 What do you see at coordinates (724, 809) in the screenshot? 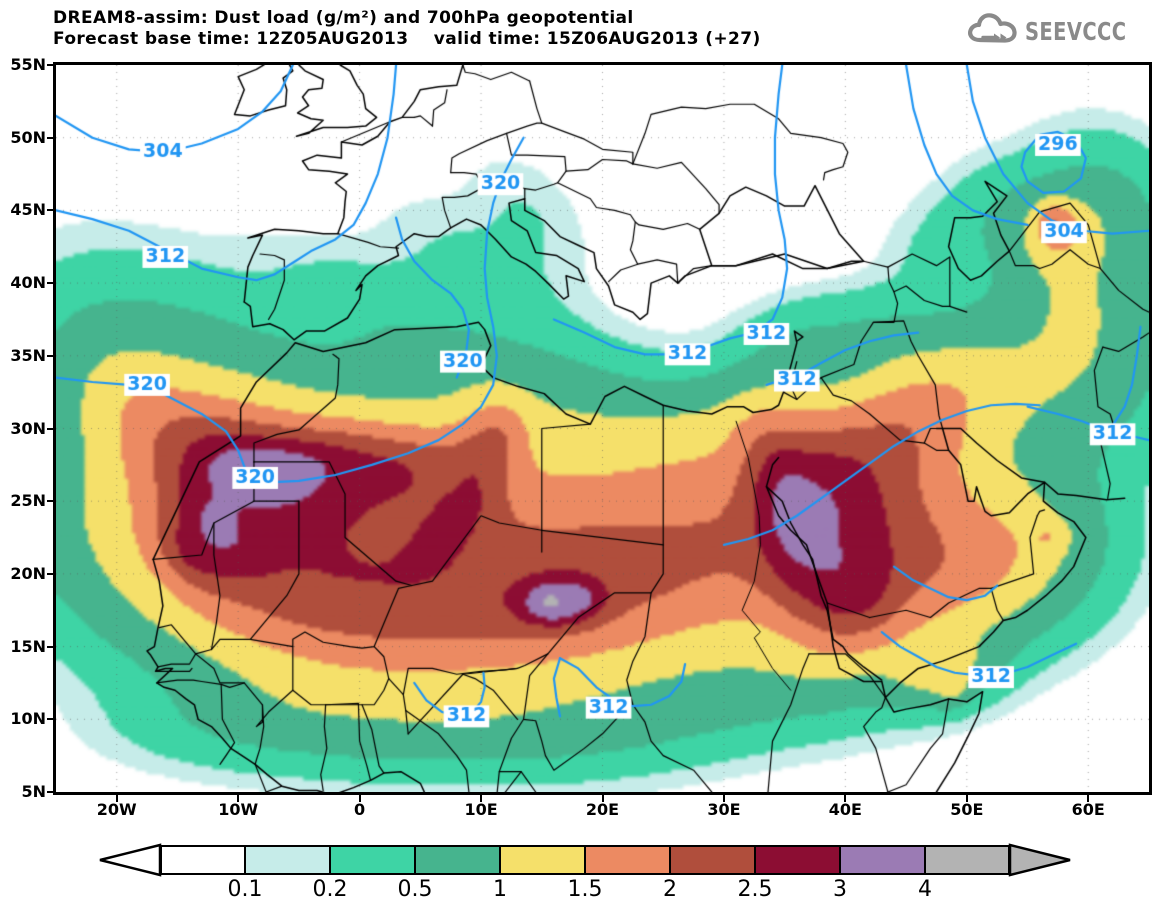
I see `x-tick-label: 30E` at bounding box center [724, 809].